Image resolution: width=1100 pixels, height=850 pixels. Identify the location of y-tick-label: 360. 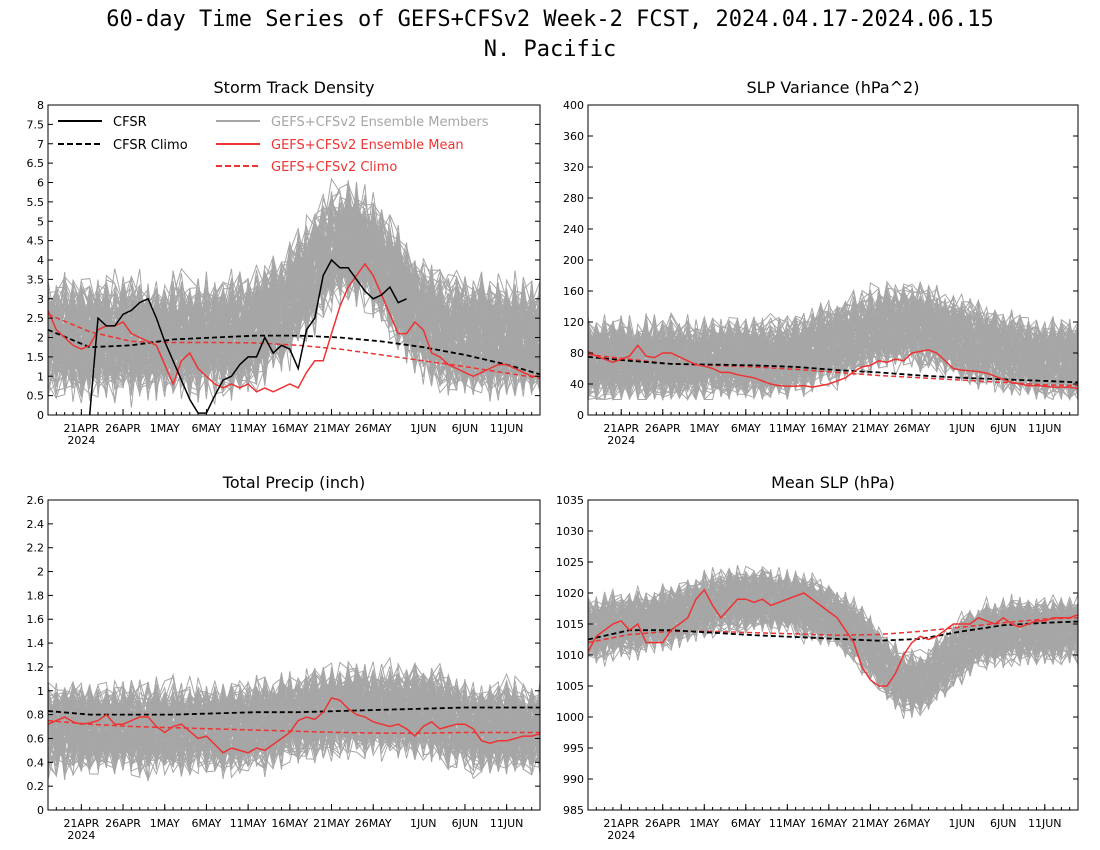
(573, 136).